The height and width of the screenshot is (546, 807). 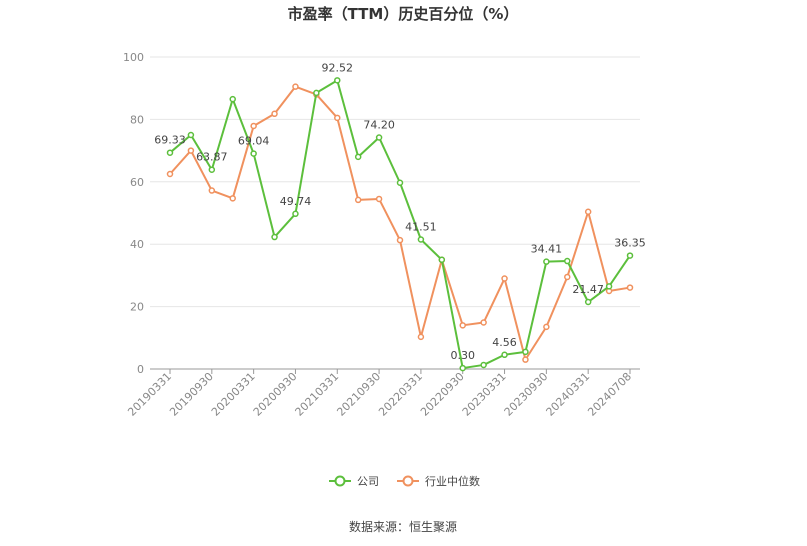 What do you see at coordinates (630, 243) in the screenshot?
I see `data-label: 36.35` at bounding box center [630, 243].